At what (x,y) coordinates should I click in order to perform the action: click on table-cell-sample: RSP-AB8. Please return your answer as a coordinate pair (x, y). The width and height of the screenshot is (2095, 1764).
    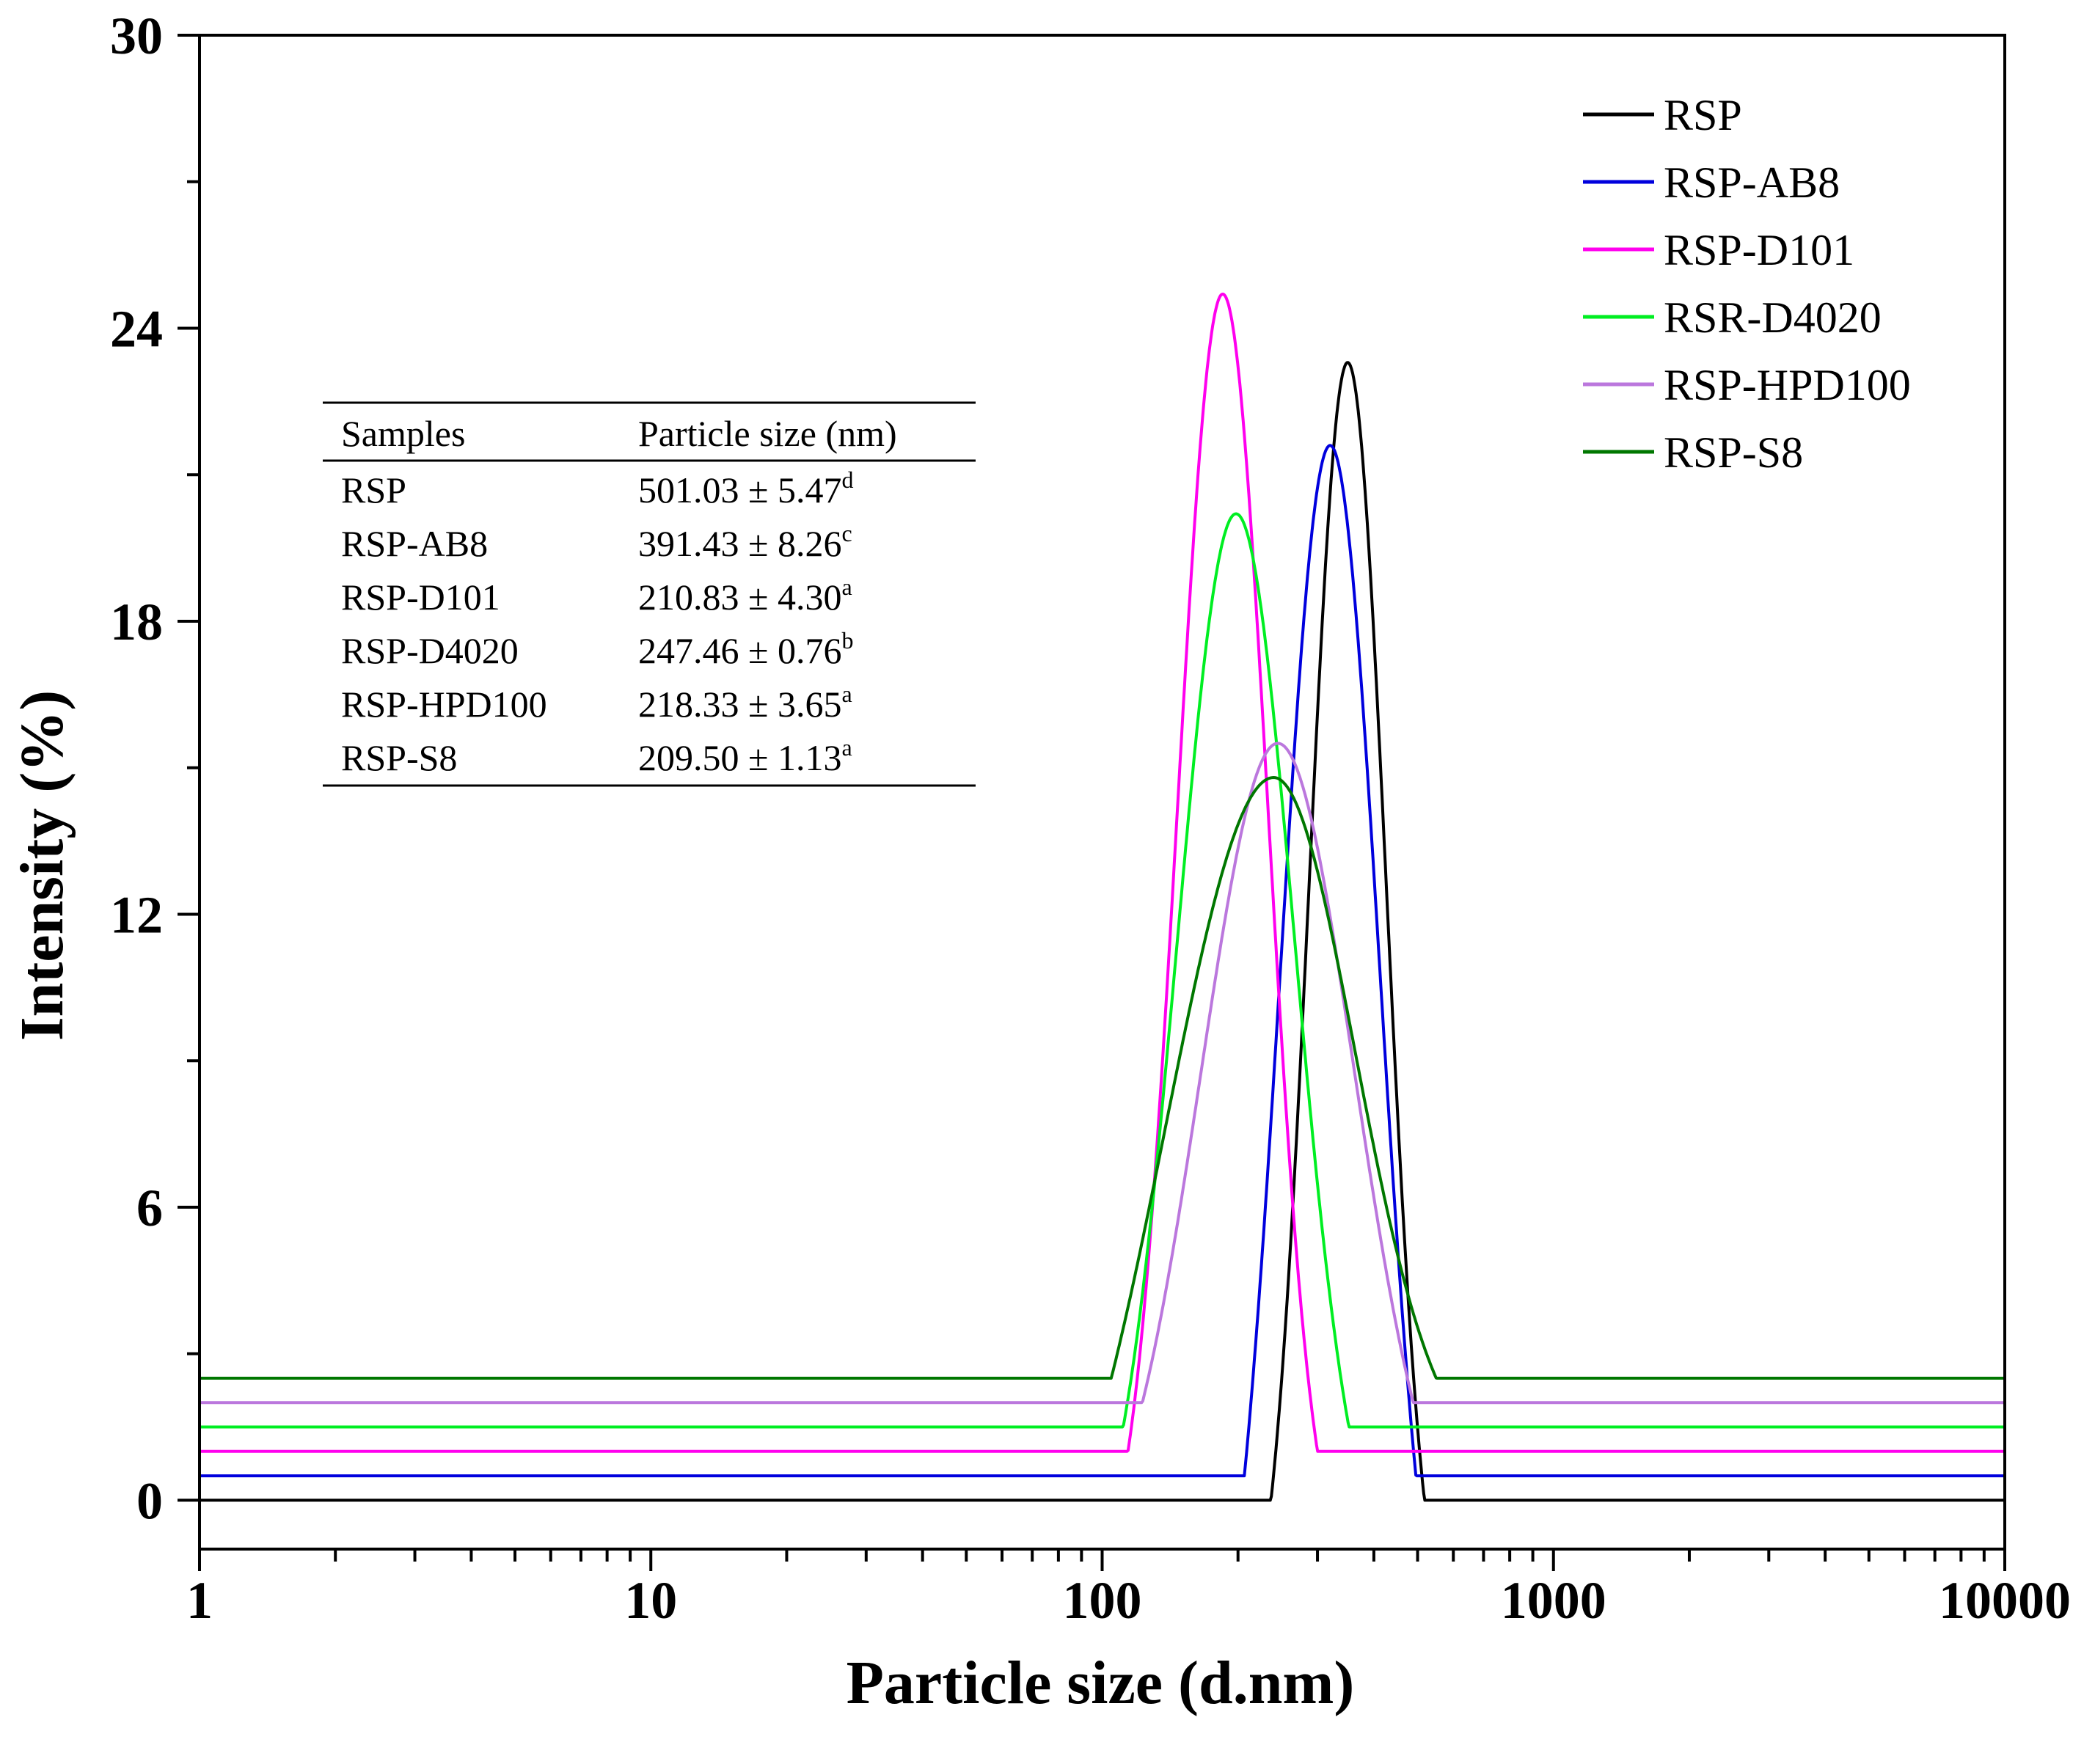
    Looking at the image, I should click on (414, 543).